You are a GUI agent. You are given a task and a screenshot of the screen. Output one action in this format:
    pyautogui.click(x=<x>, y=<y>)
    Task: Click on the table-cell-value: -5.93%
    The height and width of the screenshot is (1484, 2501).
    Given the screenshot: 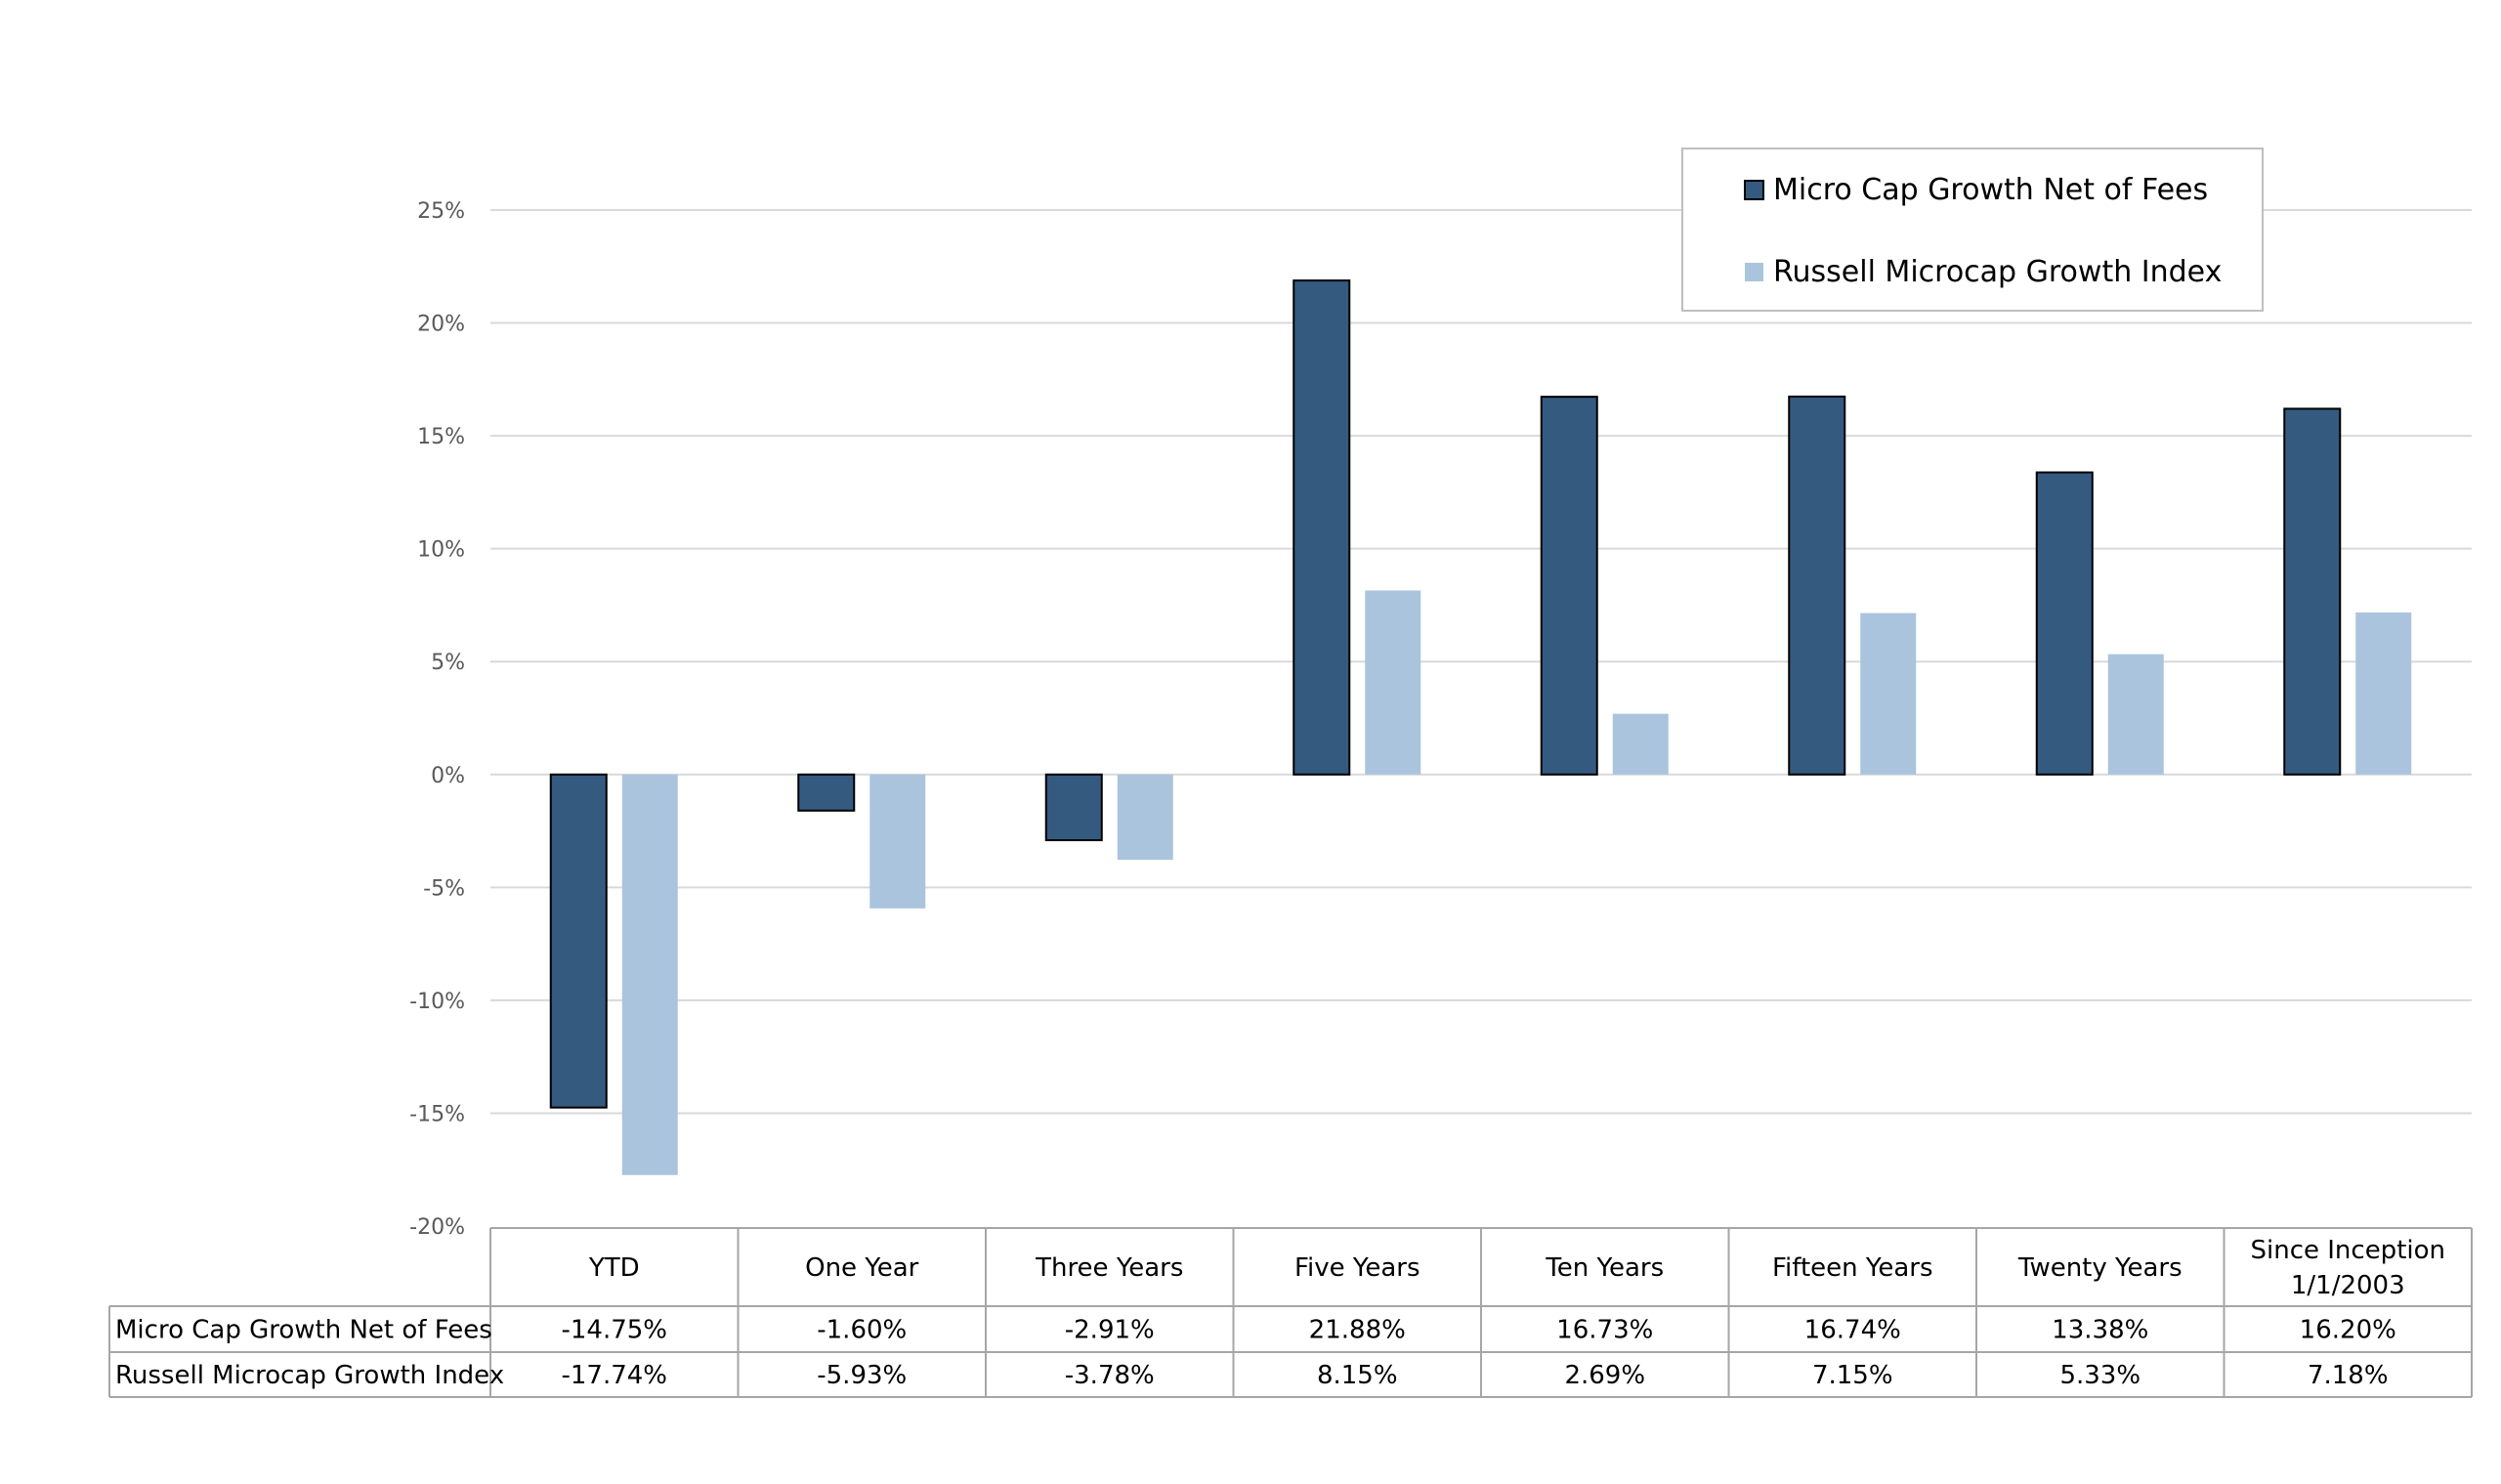 What is the action you would take?
    pyautogui.click(x=862, y=1375)
    